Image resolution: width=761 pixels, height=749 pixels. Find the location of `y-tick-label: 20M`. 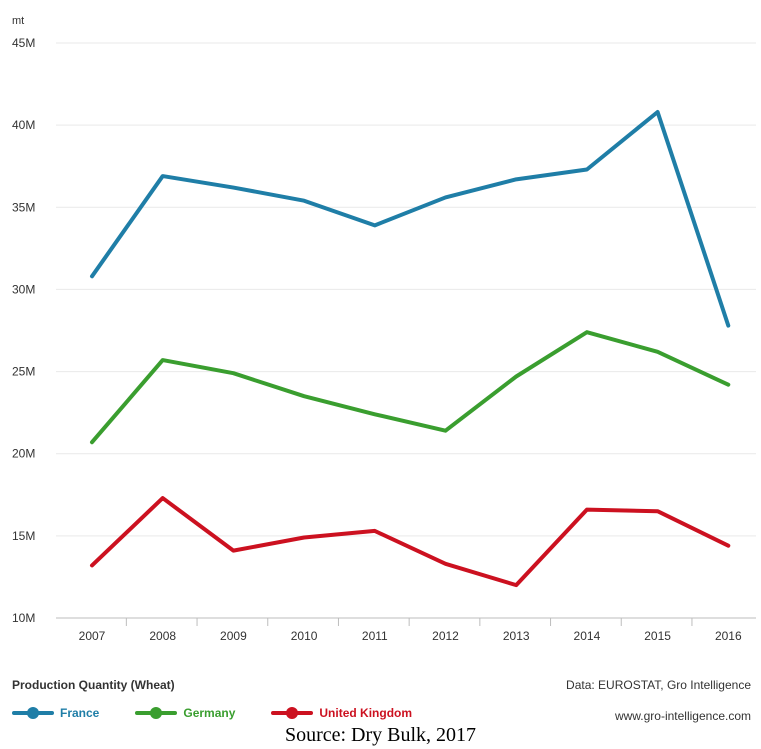

y-tick-label: 20M is located at coordinates (23, 454).